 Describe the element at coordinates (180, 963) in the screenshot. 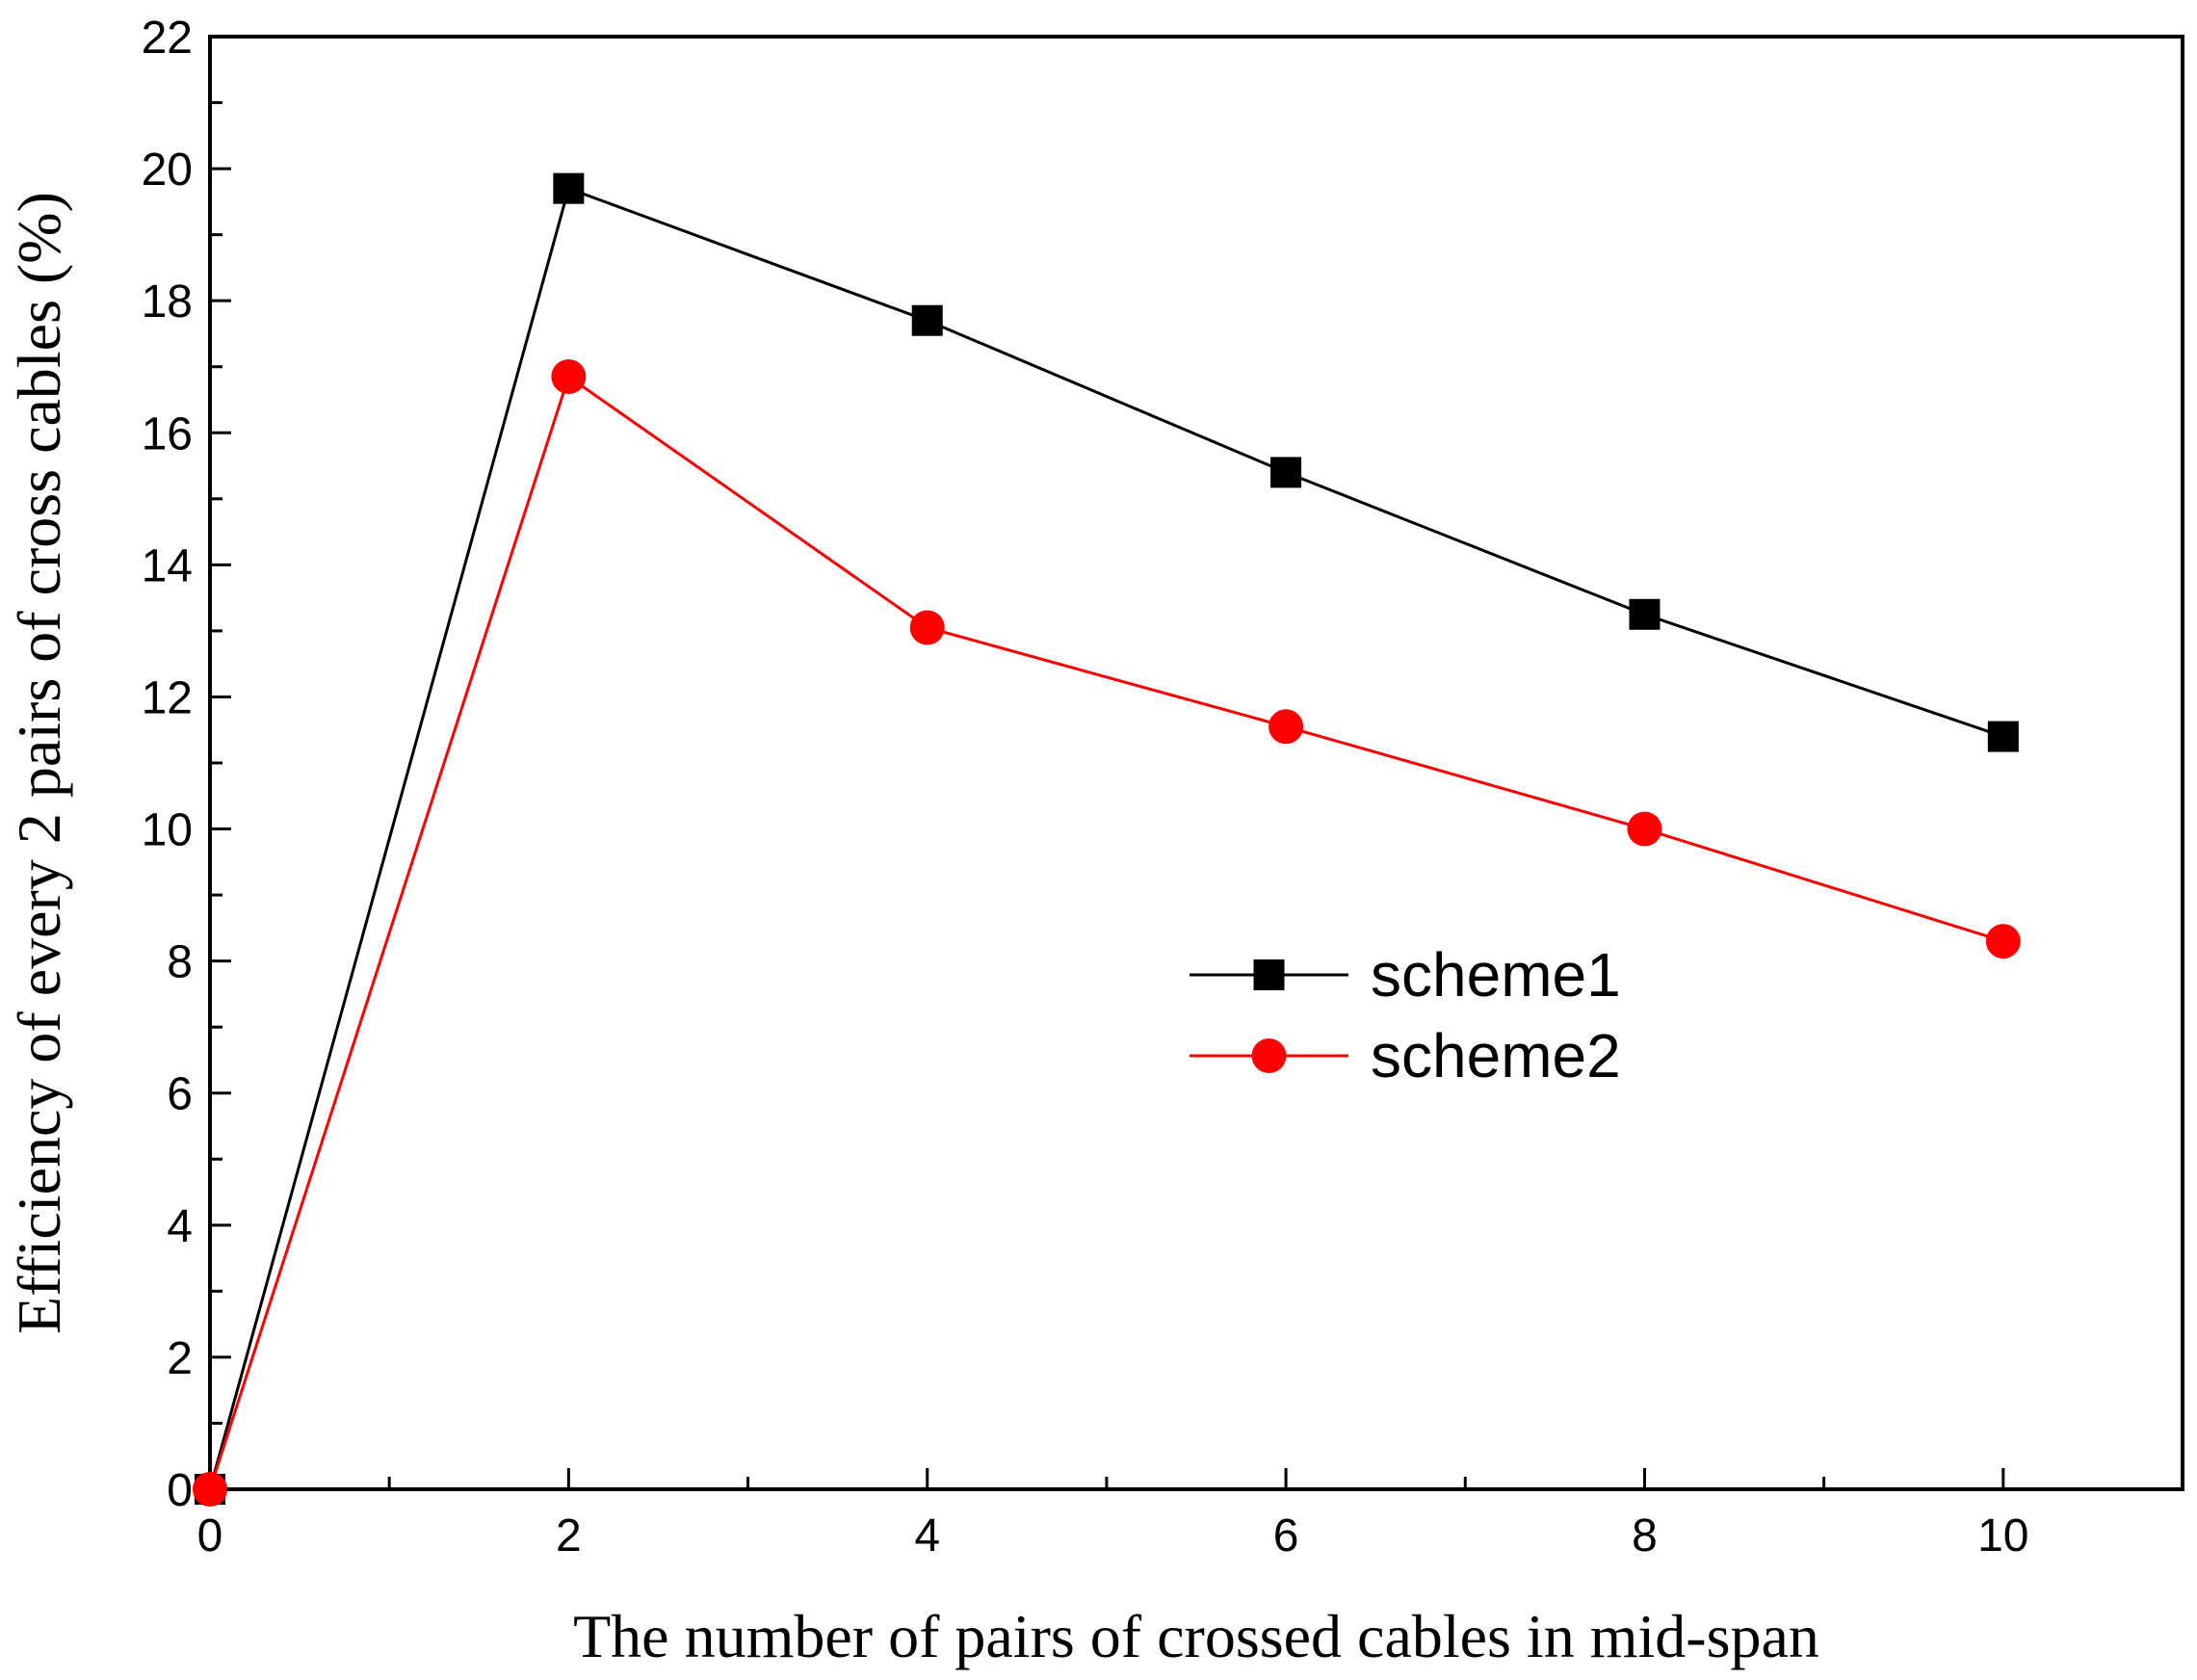

I see `y-tick-label: 8` at that location.